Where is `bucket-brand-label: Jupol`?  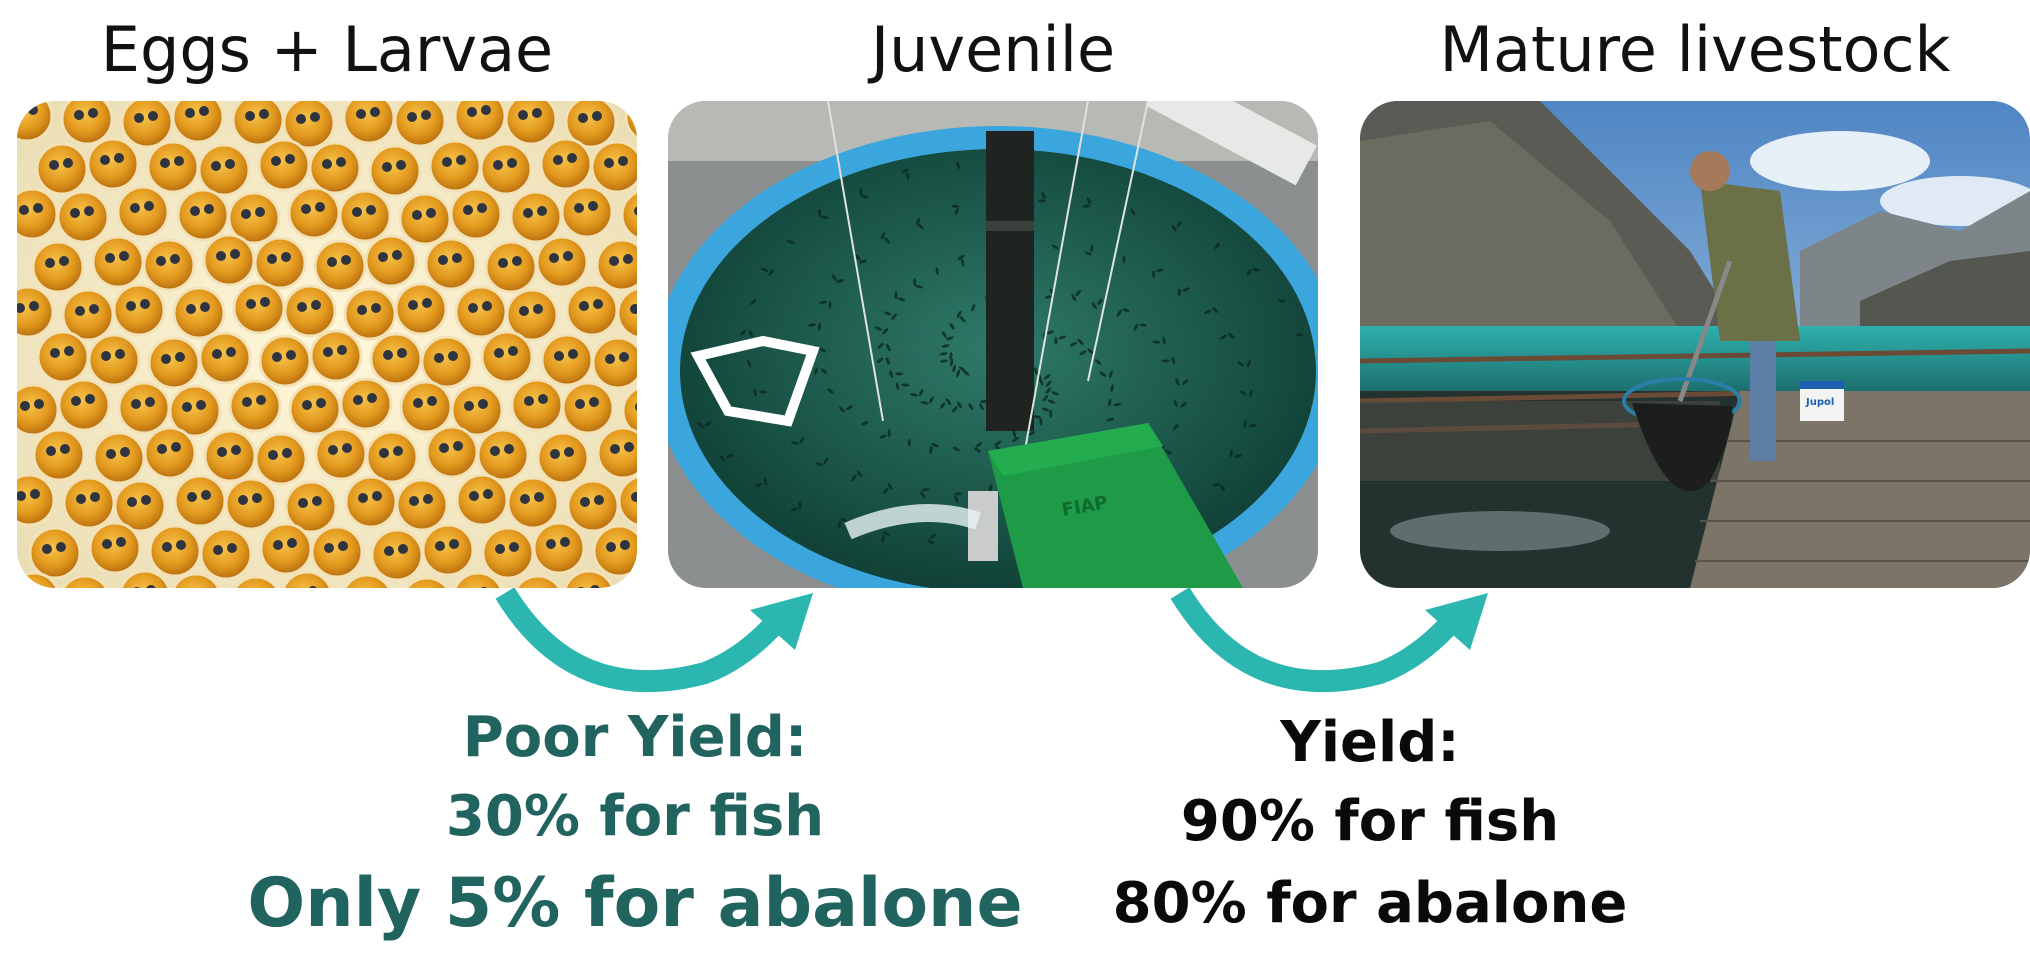
bucket-brand-label: Jupol is located at coordinates (1819, 402).